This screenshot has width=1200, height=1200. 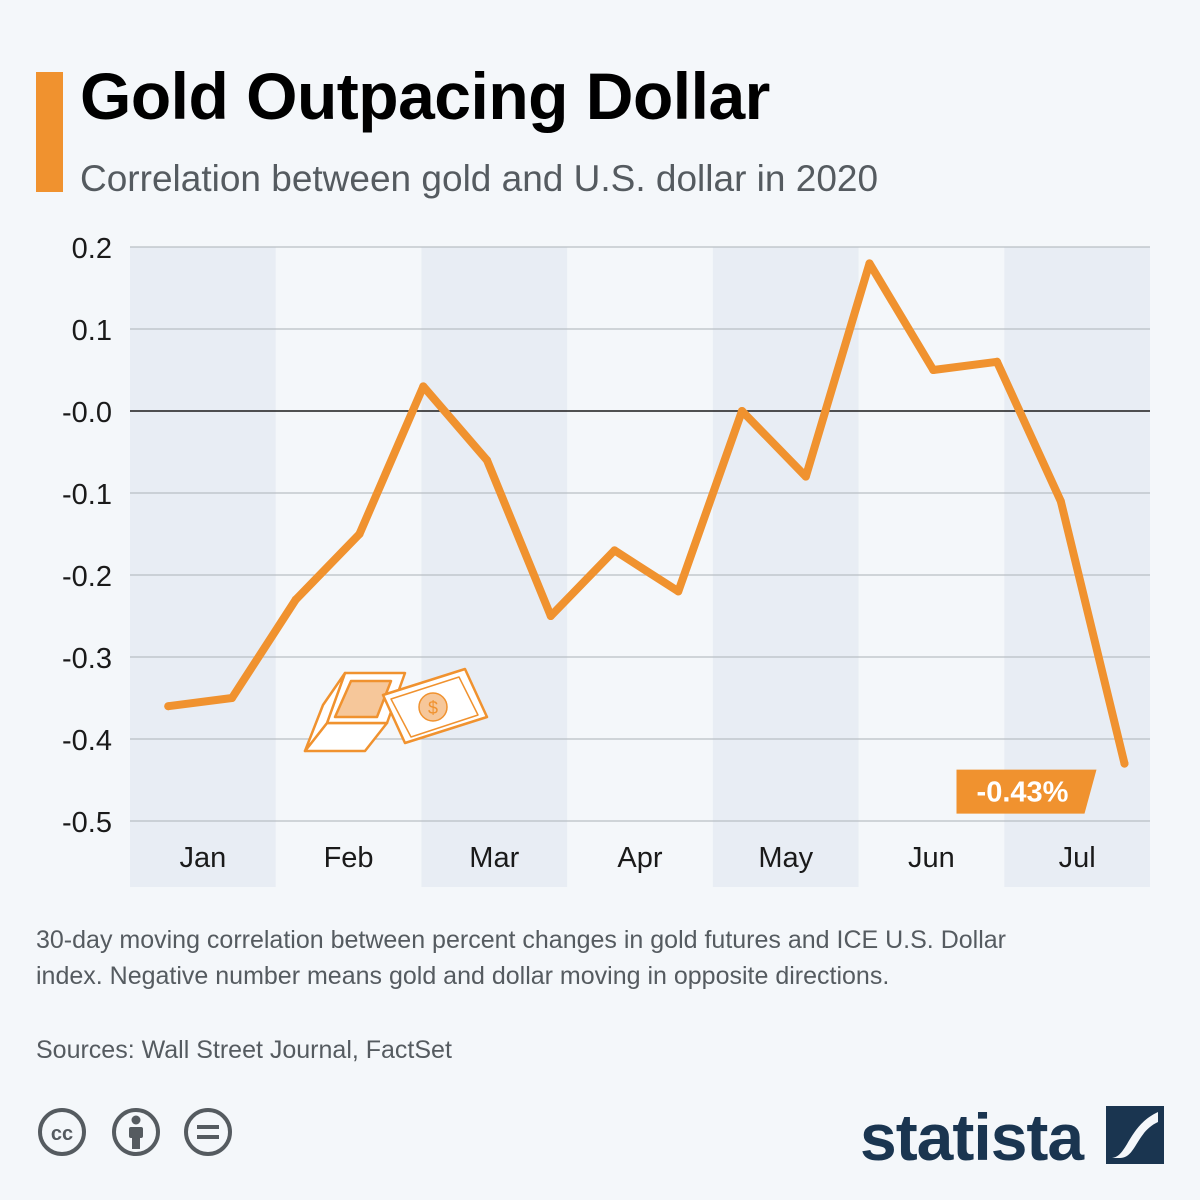 I want to click on title-accent-bar, so click(x=49, y=132).